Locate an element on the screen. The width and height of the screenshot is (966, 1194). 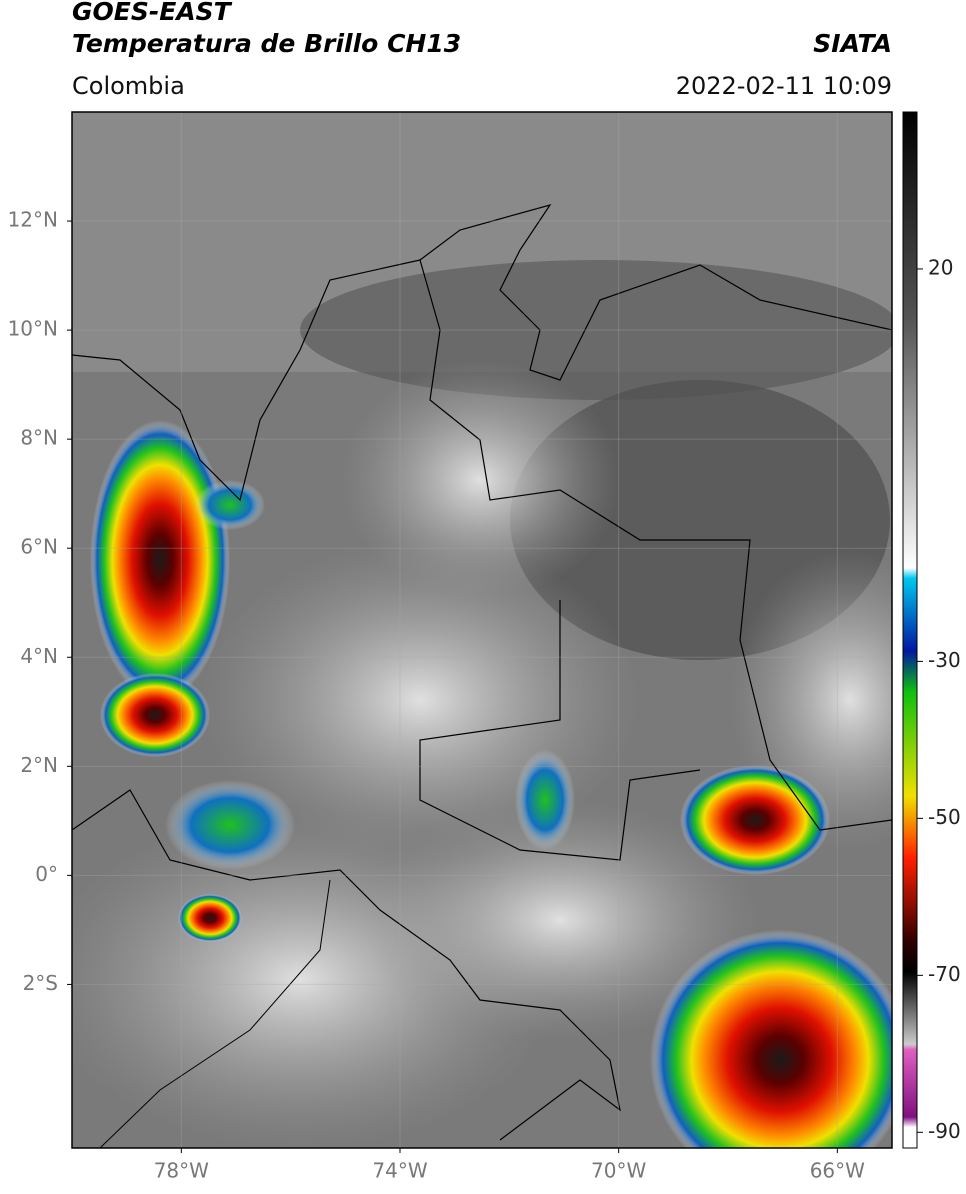
colorbar is located at coordinates (910, 630).